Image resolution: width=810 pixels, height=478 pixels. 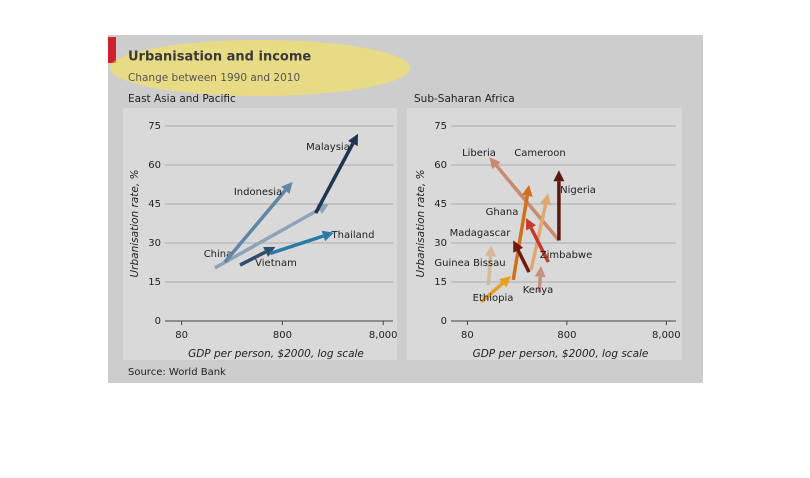 I want to click on series-label: Malaysia, so click(x=328, y=147).